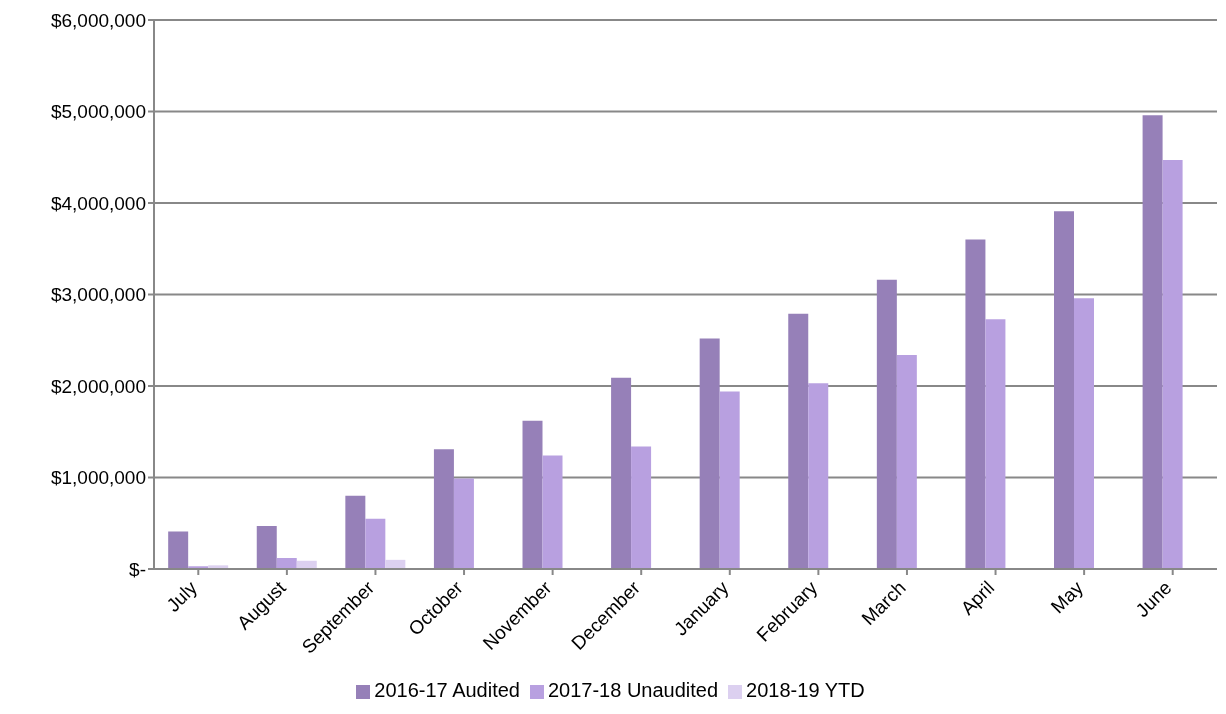 This screenshot has width=1226, height=714. What do you see at coordinates (633, 690) in the screenshot?
I see `legend-label: 2017-18 Unaudited` at bounding box center [633, 690].